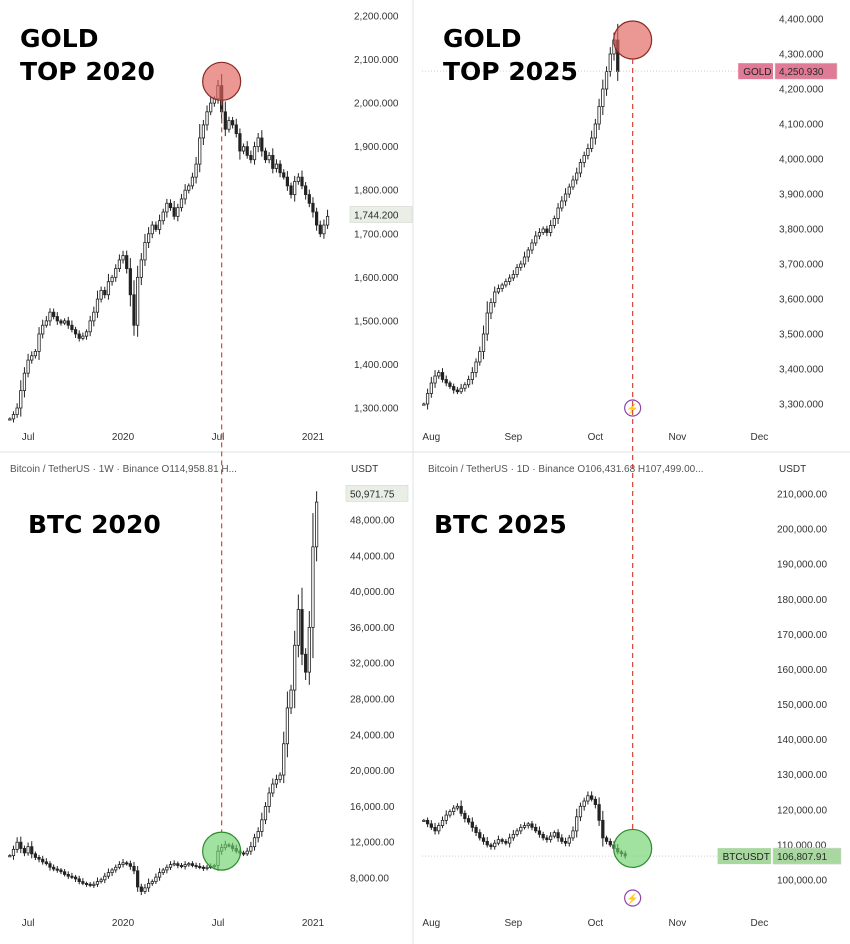 Image resolution: width=850 pixels, height=944 pixels. Describe the element at coordinates (313, 437) in the screenshot. I see `x-tick-label: 2021` at that location.